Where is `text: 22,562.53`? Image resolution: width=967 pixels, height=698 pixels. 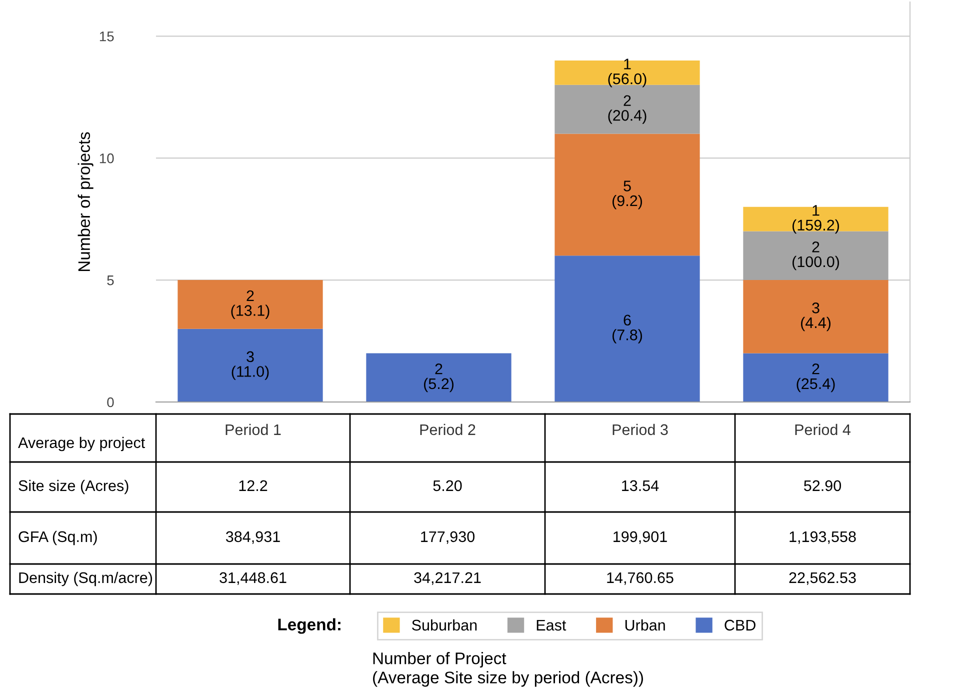 text: 22,562.53 is located at coordinates (822, 578).